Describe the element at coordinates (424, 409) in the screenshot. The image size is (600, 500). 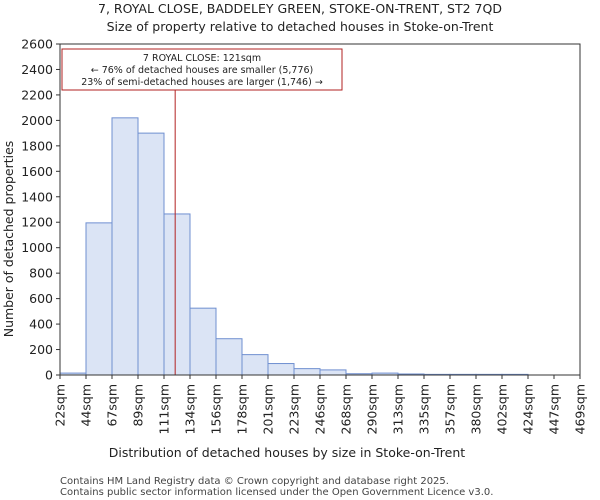
I see `x-tick-label: 335sqm` at that location.